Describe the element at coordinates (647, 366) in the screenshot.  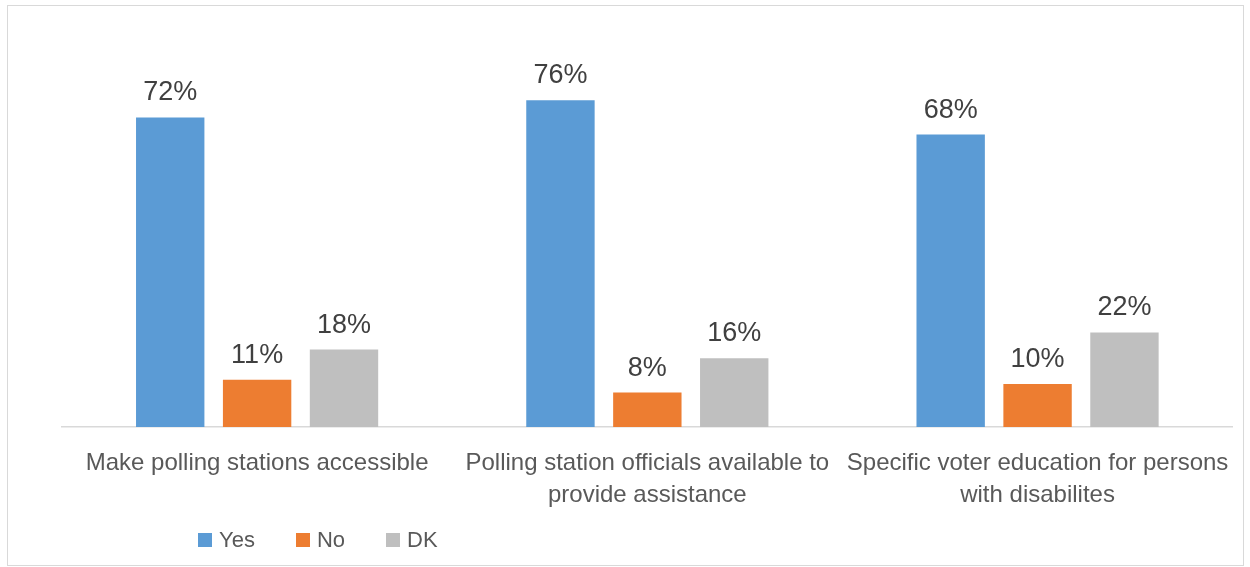
I see `data-label: 8%` at that location.